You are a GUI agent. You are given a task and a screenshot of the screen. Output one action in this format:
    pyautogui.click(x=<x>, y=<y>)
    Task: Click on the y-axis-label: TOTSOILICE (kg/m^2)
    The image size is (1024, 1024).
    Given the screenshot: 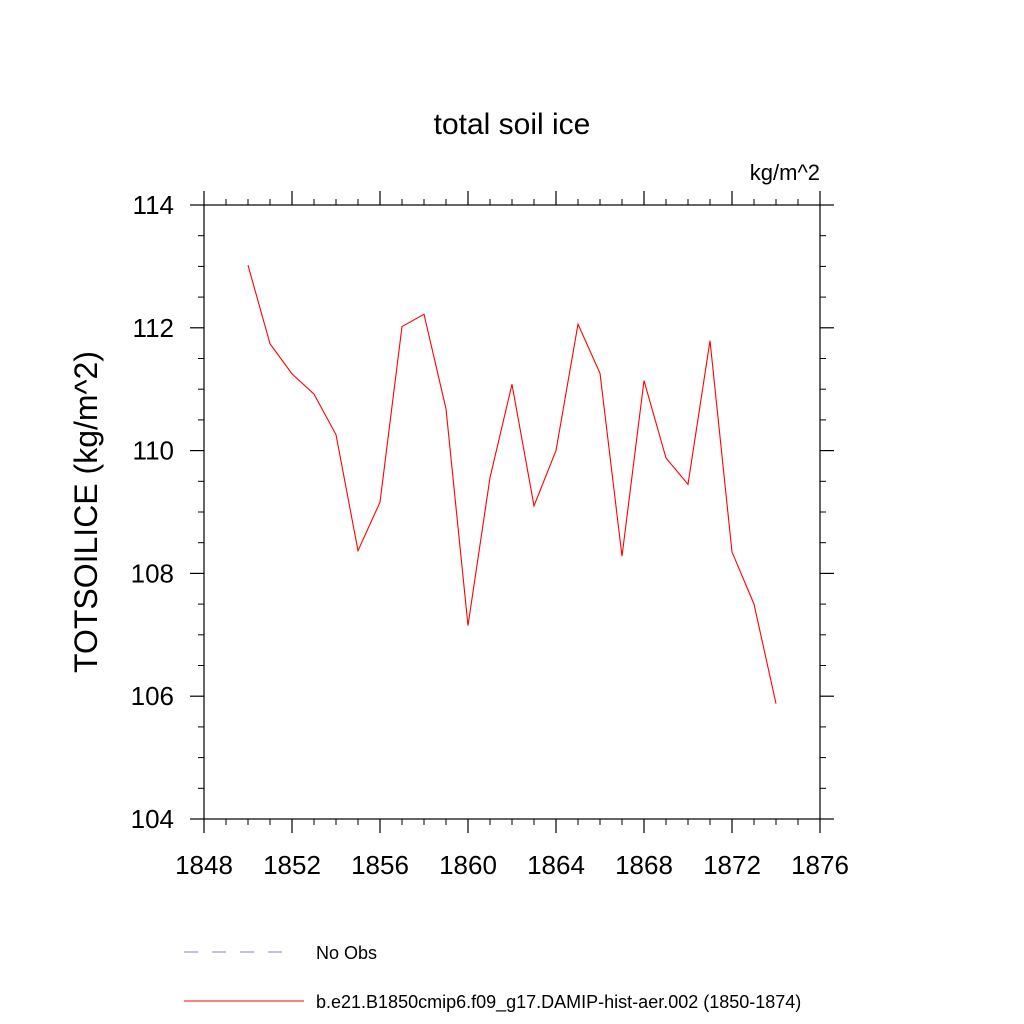 What is the action you would take?
    pyautogui.click(x=86, y=512)
    